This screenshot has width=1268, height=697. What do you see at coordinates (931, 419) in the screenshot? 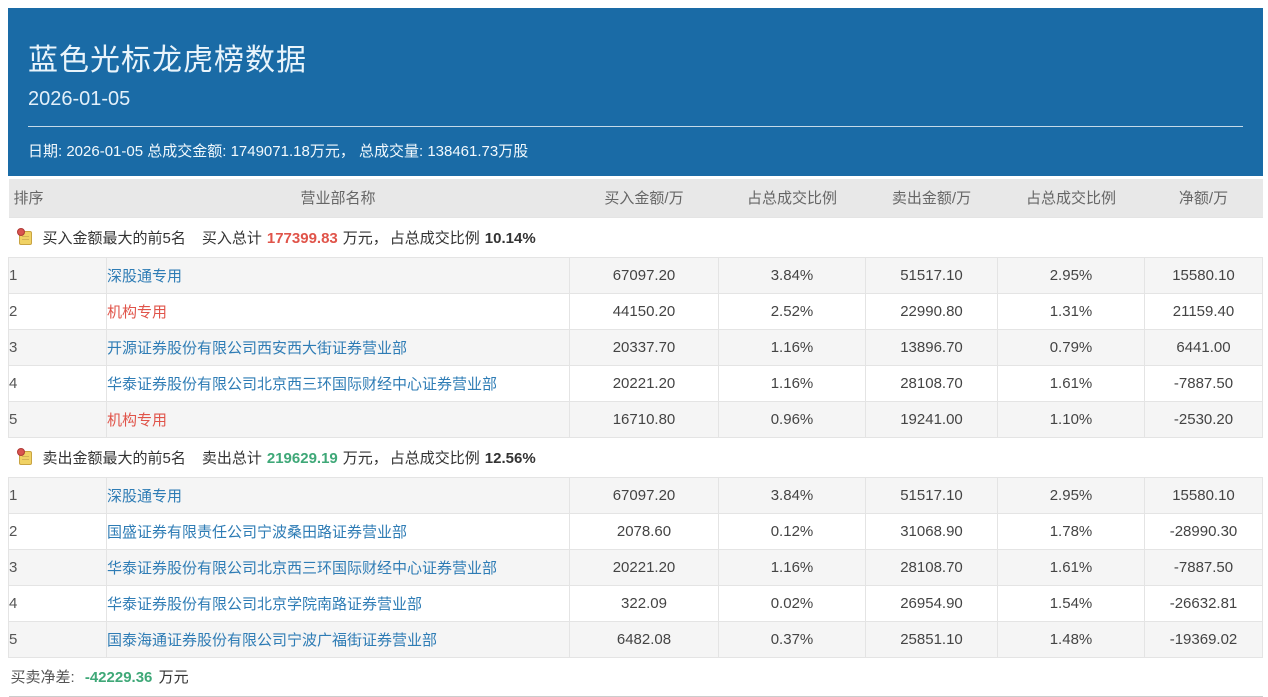
I see `sell-amount-cell: 19241.00` at bounding box center [931, 419].